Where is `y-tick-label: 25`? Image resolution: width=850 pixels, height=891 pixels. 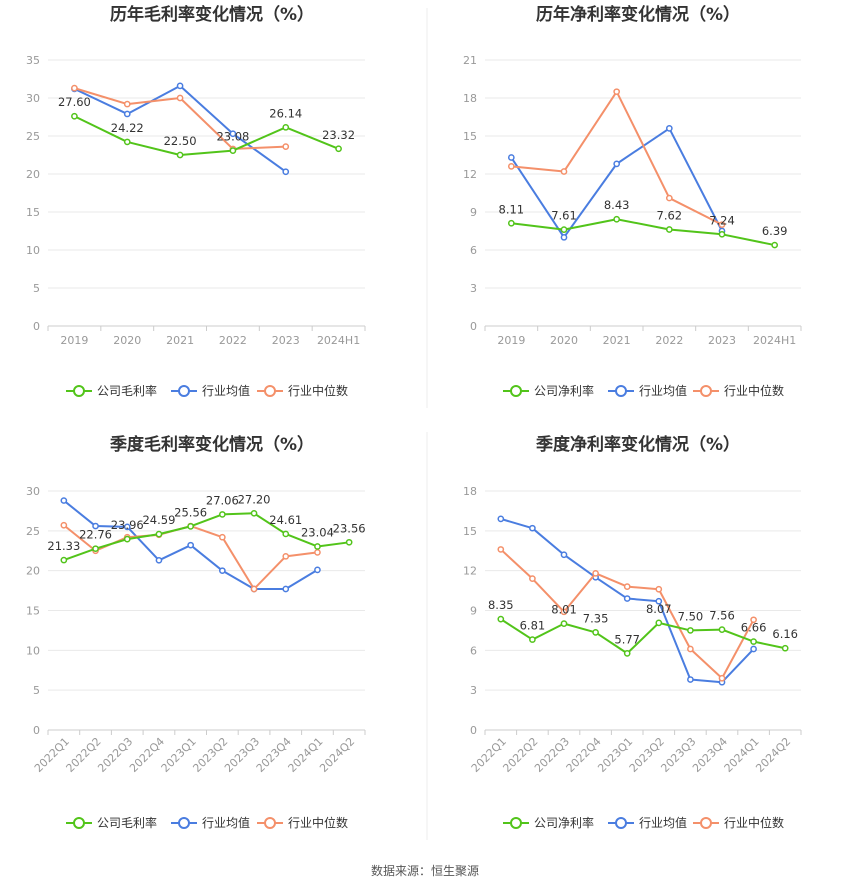 y-tick-label: 25 is located at coordinates (33, 136).